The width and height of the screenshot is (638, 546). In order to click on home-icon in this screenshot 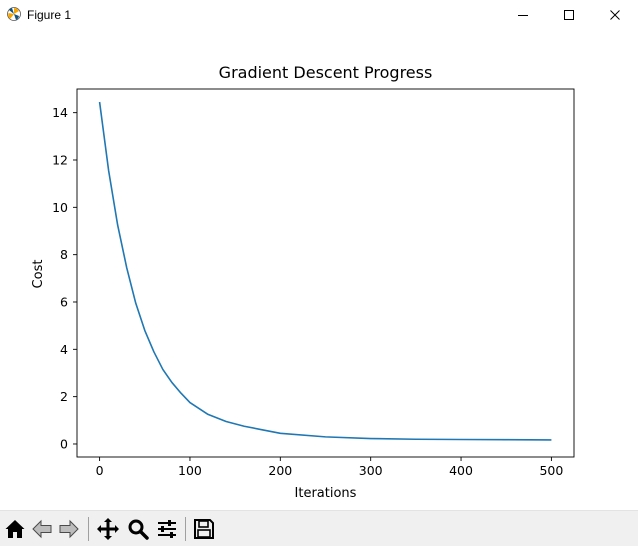, I will do `click(15, 529)`.